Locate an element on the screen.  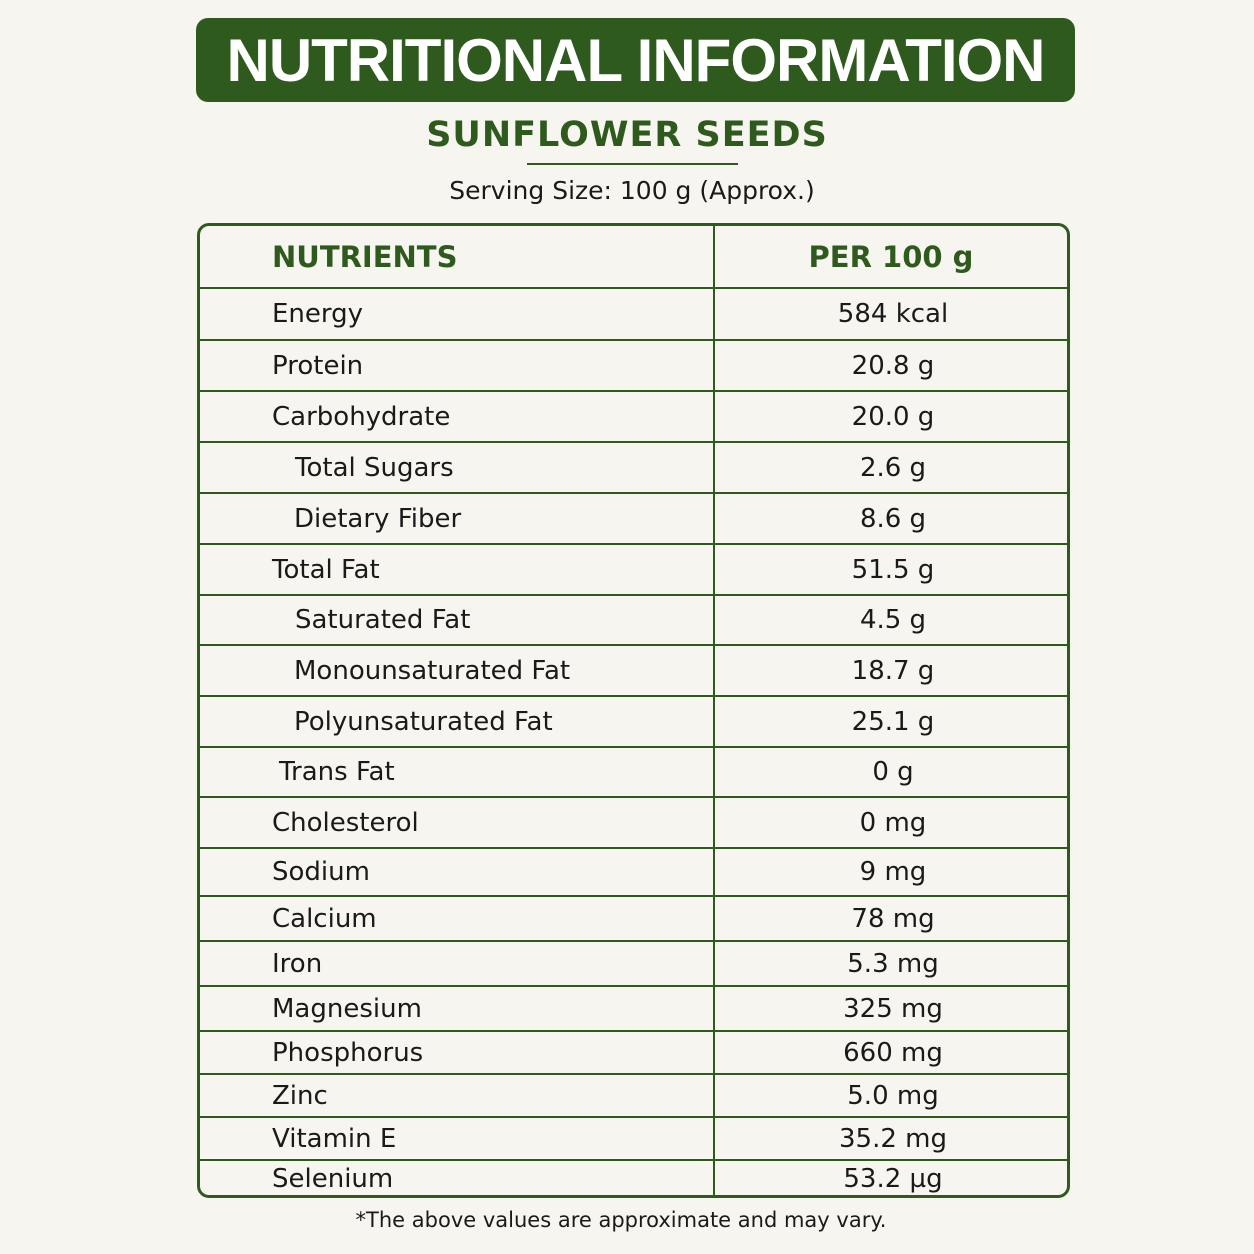
nutrient-name: Energy is located at coordinates (318, 314).